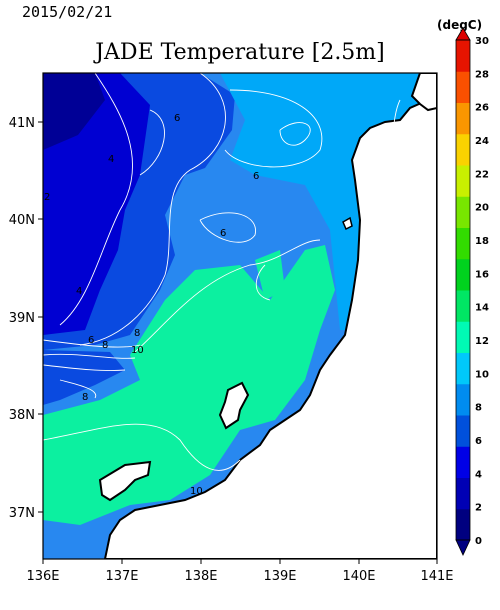  What do you see at coordinates (347, 223) in the screenshot?
I see `land-oshima-island` at bounding box center [347, 223].